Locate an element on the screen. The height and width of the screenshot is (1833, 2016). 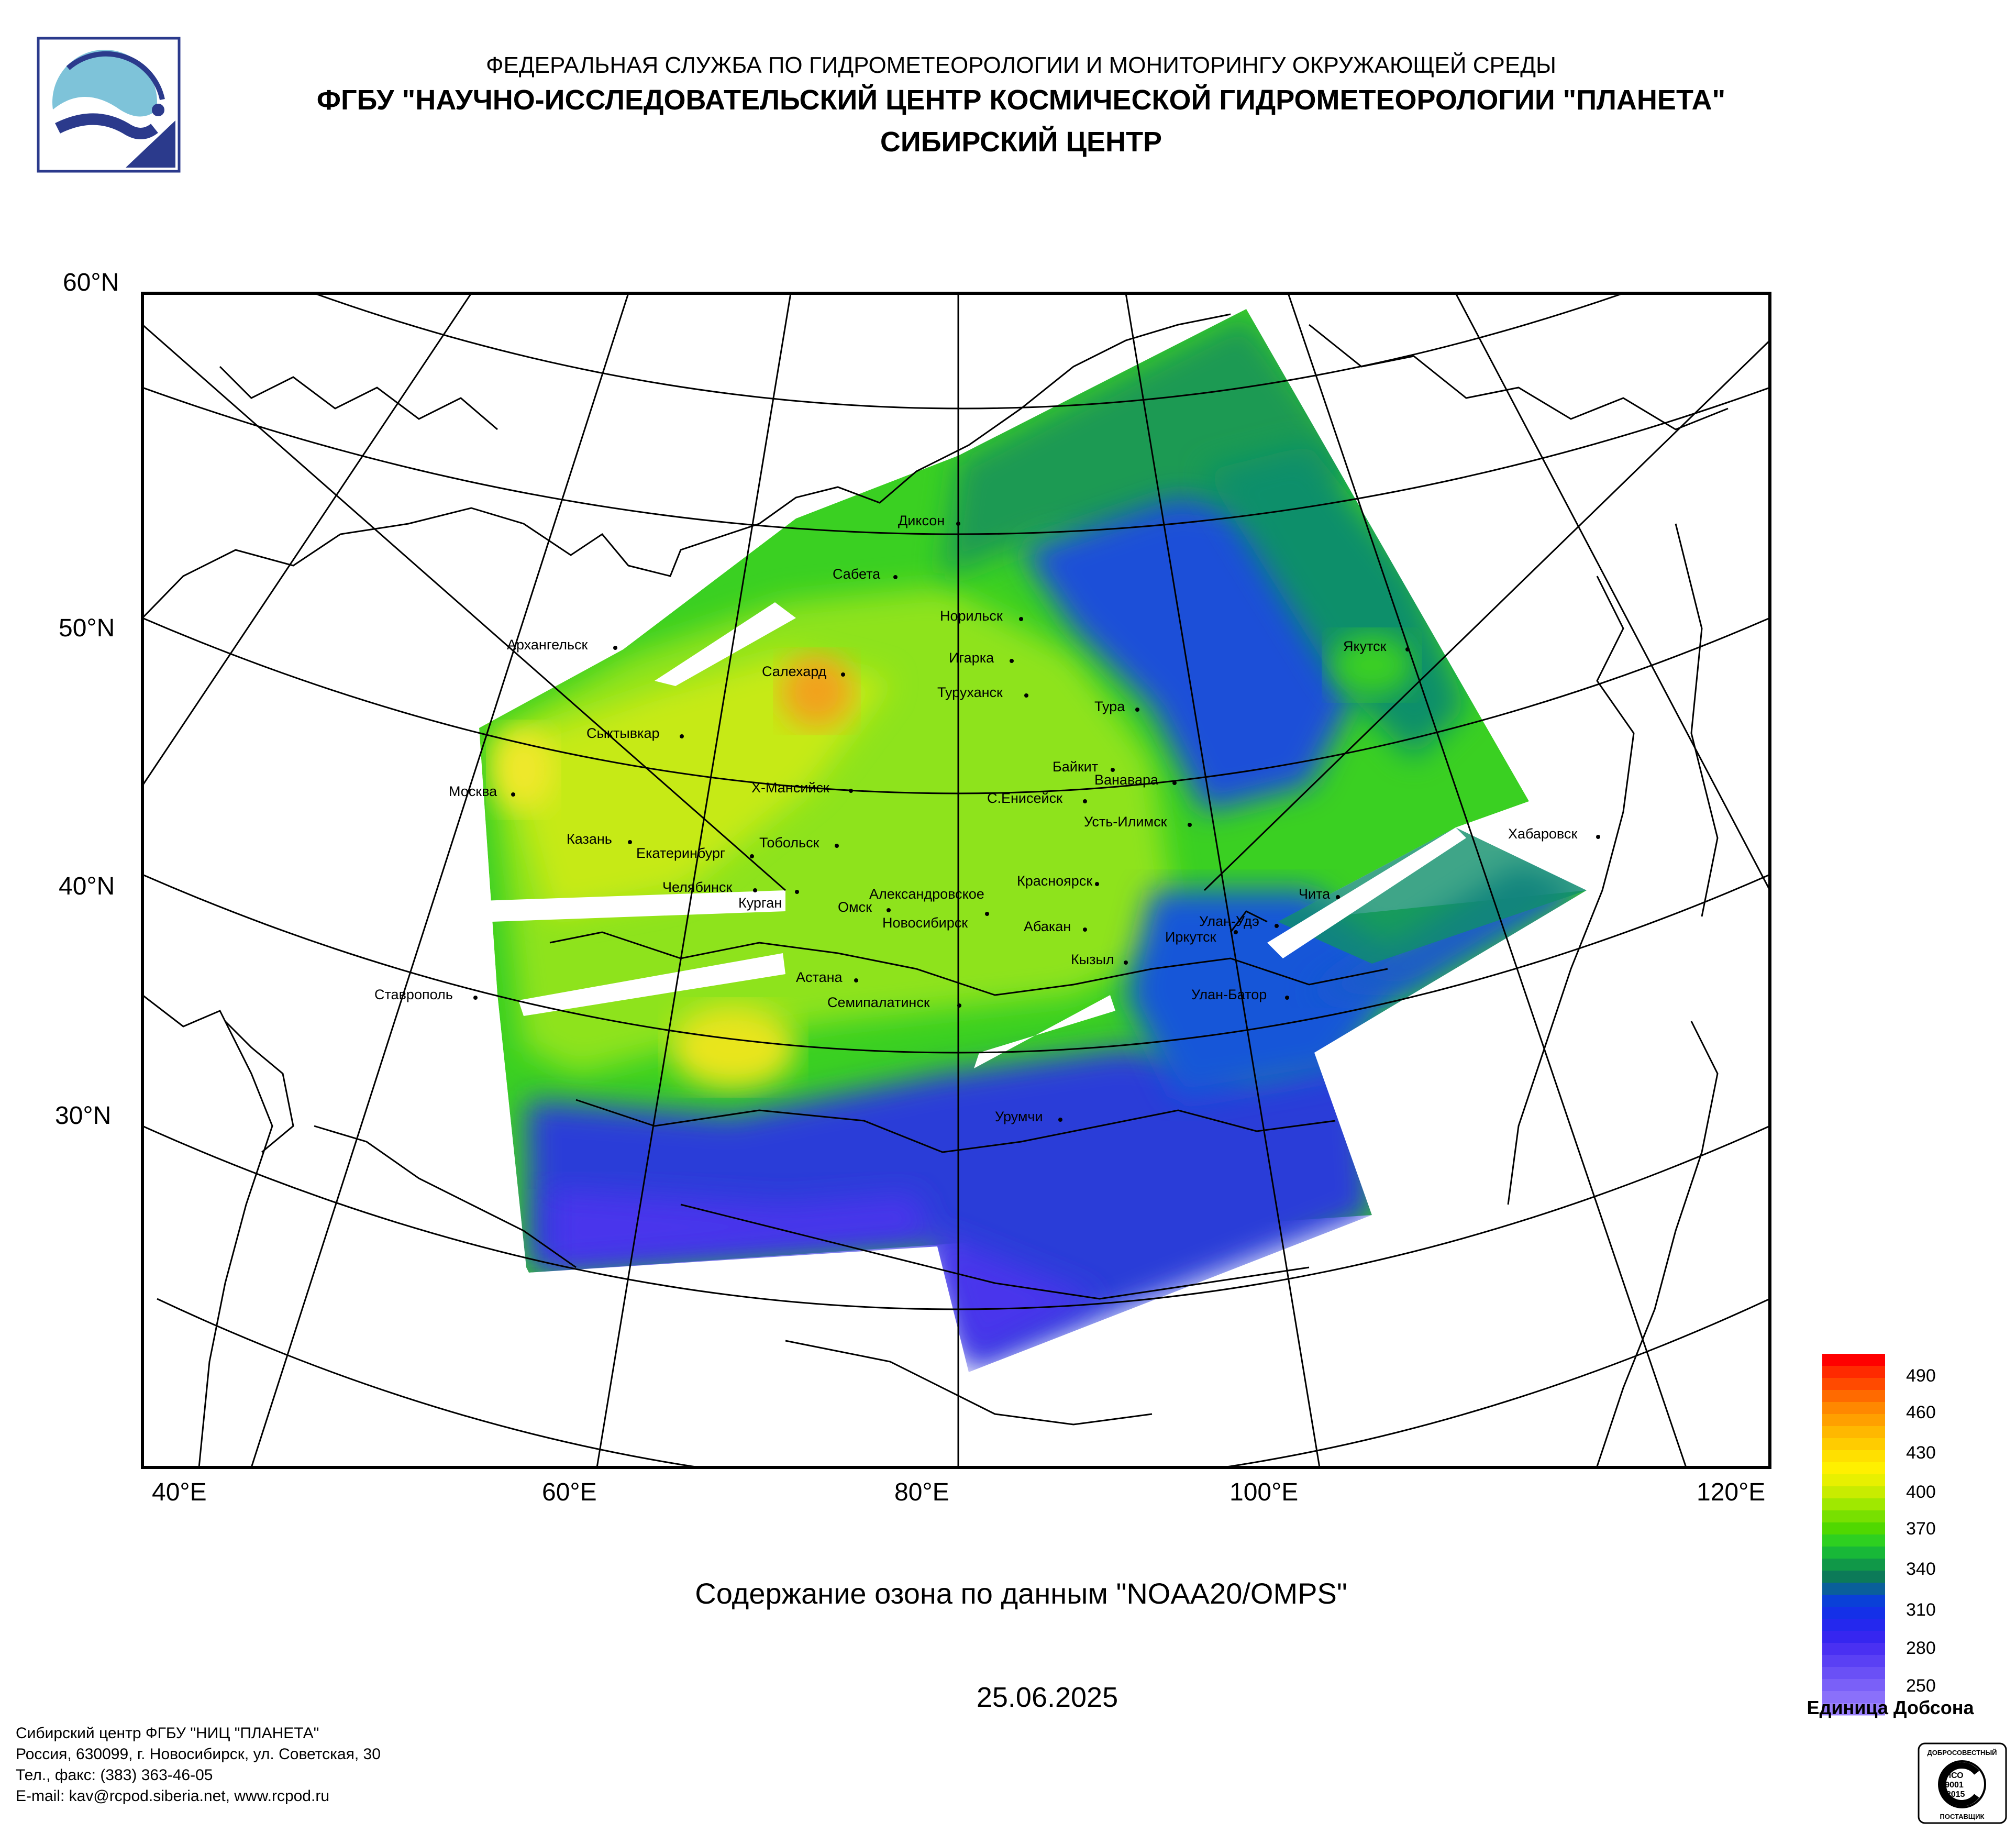
ozone-colorbar is located at coordinates (1854, 1535).